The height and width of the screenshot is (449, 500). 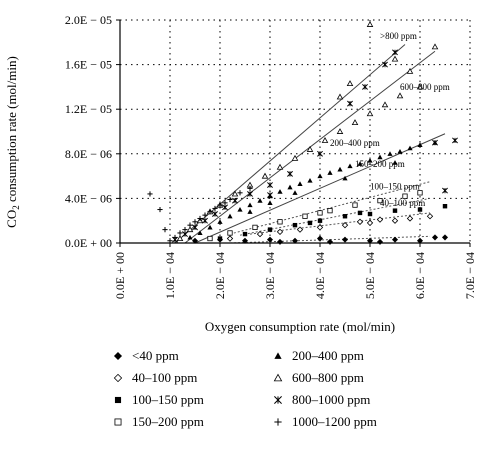 I want to click on x-tick-label: 7.0E − 04, so click(x=470, y=275).